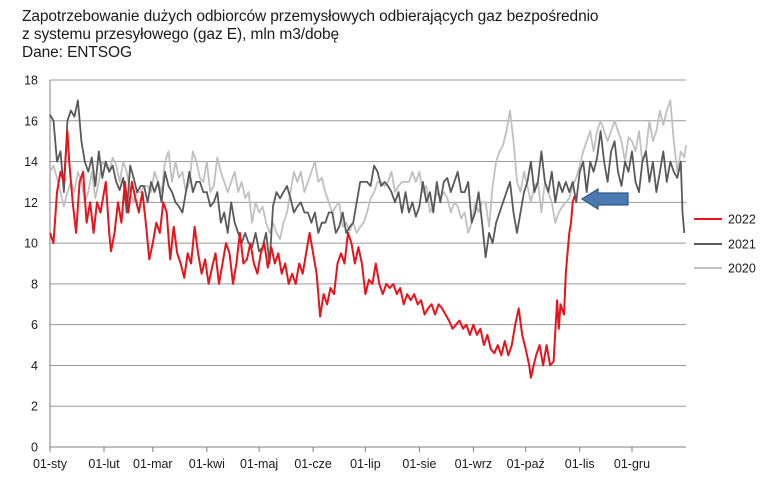  What do you see at coordinates (526, 464) in the screenshot?
I see `x-tick-label: 01-paź` at bounding box center [526, 464].